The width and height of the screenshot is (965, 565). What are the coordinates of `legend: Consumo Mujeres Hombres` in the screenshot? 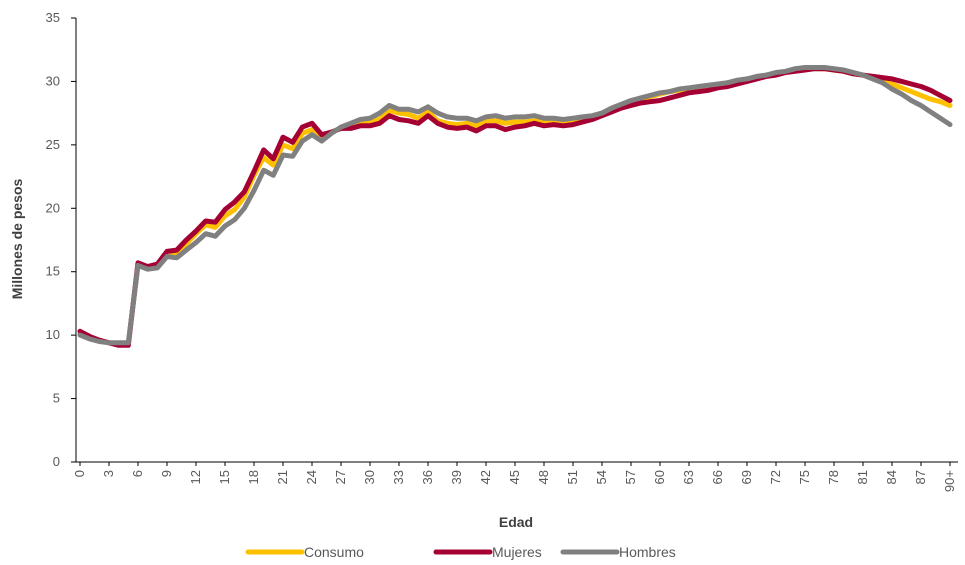 It's located at (460, 552).